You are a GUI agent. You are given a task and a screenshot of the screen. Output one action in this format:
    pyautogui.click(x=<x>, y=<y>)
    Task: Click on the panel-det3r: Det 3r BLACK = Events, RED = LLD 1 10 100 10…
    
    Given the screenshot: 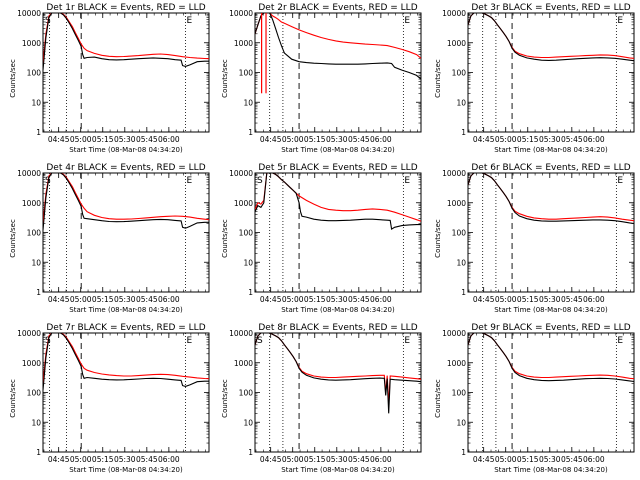 What is the action you would take?
    pyautogui.click(x=534, y=78)
    